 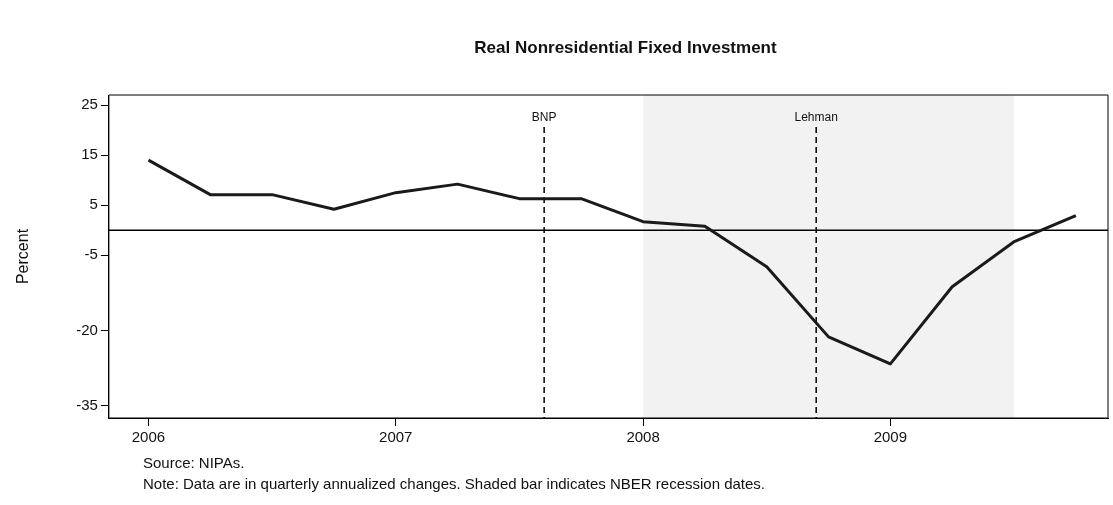 What do you see at coordinates (91, 254) in the screenshot?
I see `y-tick-label: -5` at bounding box center [91, 254].